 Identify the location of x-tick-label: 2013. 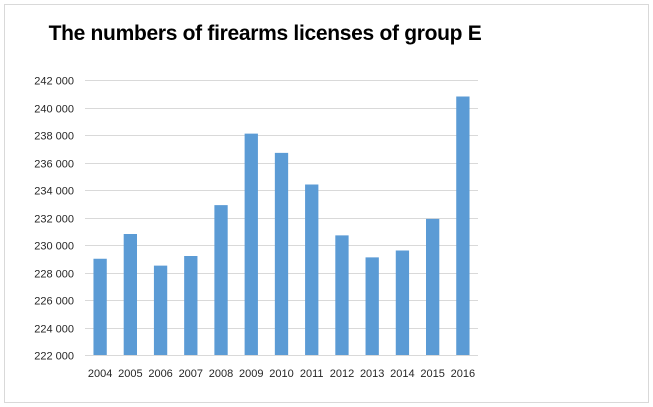
(372, 374).